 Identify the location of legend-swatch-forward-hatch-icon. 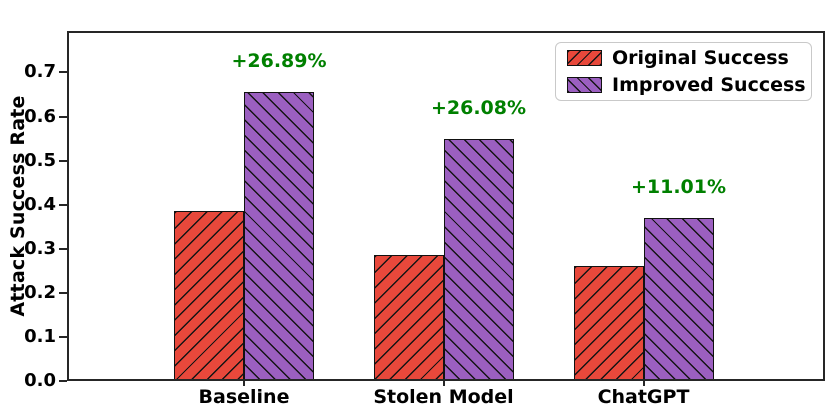
(584, 58).